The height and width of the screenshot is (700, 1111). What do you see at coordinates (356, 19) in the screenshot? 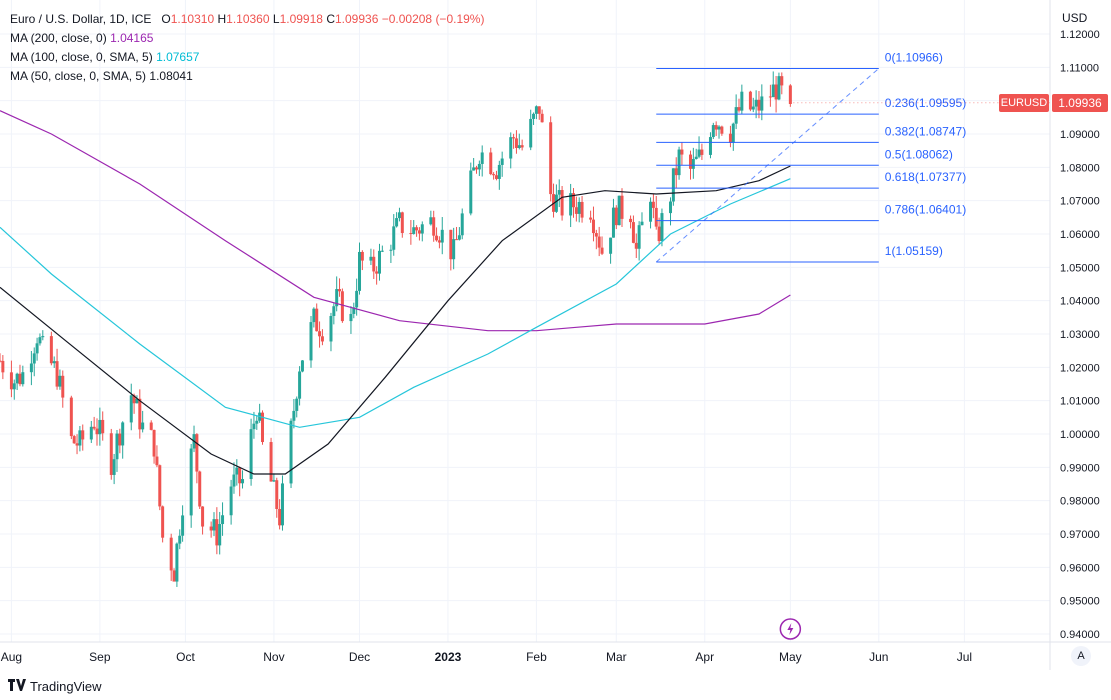
I see `ohlc-close: 1.09936` at bounding box center [356, 19].